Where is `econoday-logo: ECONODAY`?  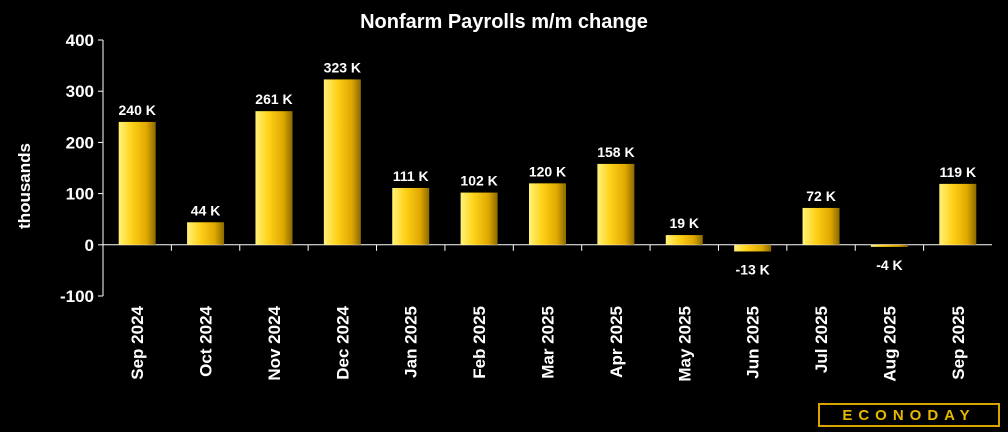
econoday-logo: ECONODAY is located at coordinates (909, 415).